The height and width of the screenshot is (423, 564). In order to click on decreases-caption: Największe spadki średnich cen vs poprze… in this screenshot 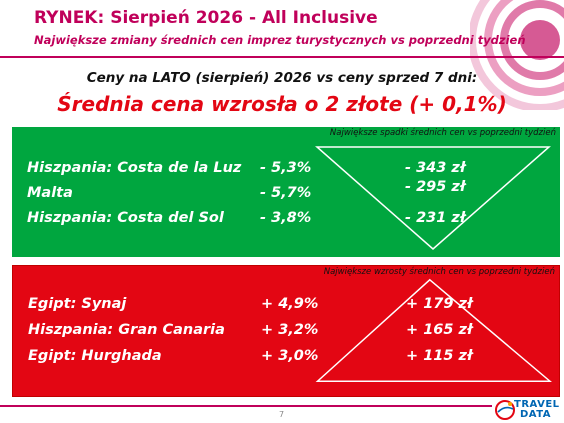, I will do `click(442, 133)`.